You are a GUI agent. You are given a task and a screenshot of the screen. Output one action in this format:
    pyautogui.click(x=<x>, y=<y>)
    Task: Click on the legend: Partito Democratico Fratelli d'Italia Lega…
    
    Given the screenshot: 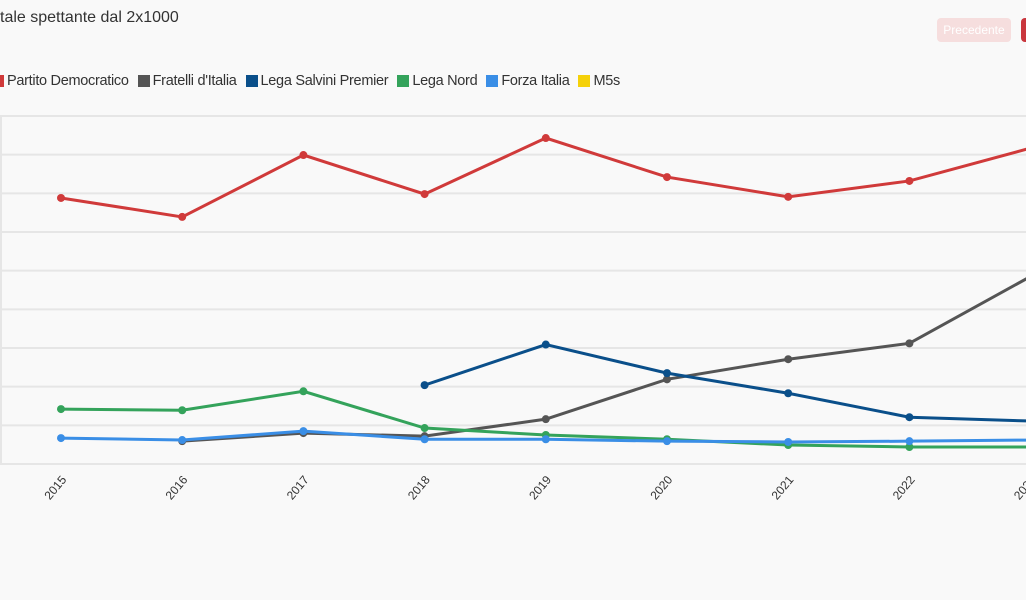 What is the action you would take?
    pyautogui.click(x=310, y=81)
    